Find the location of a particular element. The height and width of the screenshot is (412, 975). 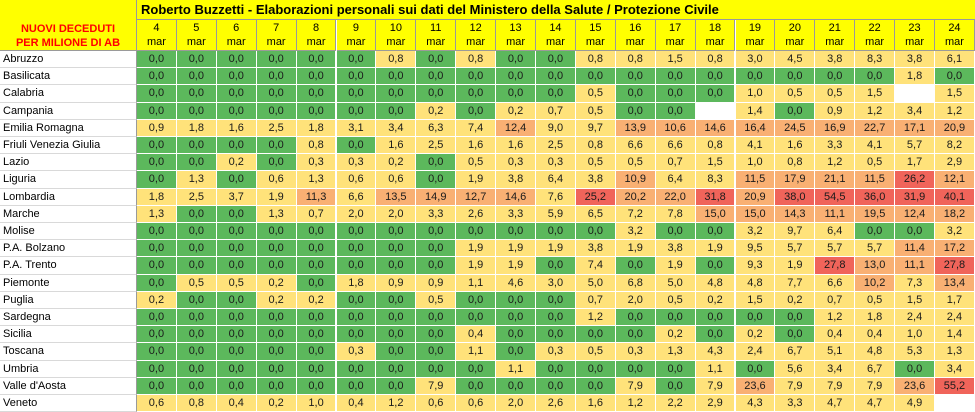

row-label: Puglia is located at coordinates (68, 300).